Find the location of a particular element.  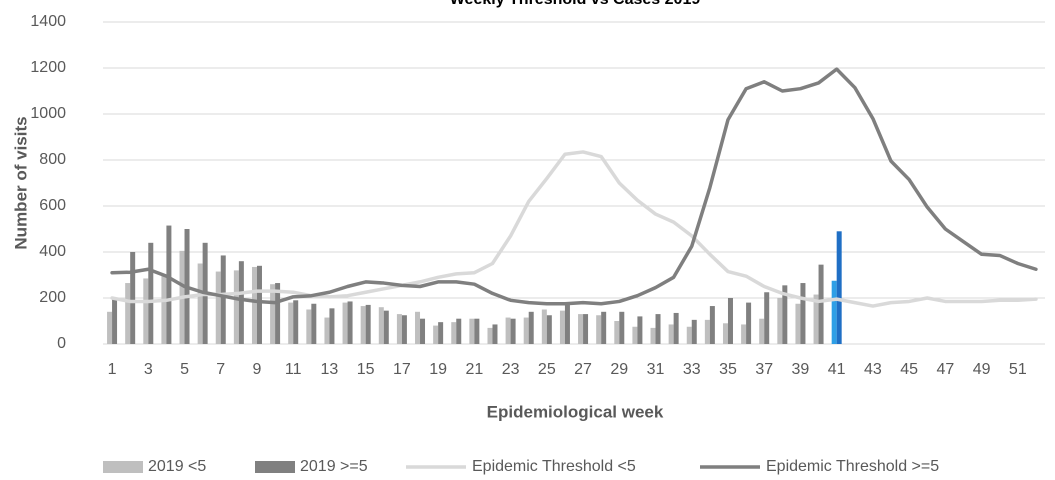

x-tick-label: 15 is located at coordinates (366, 369).